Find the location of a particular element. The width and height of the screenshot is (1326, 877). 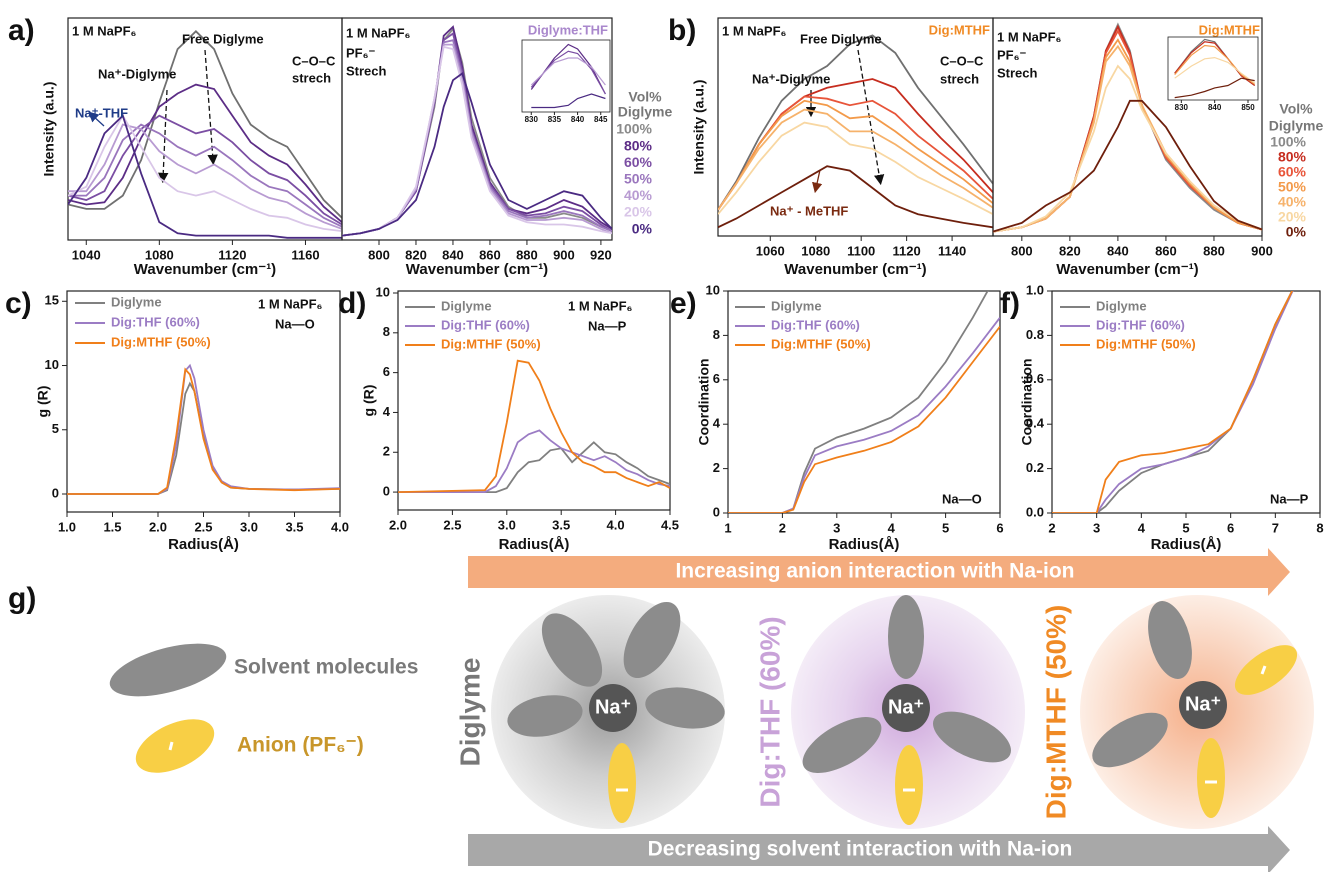

x-tick-label: 2 is located at coordinates (782, 527).